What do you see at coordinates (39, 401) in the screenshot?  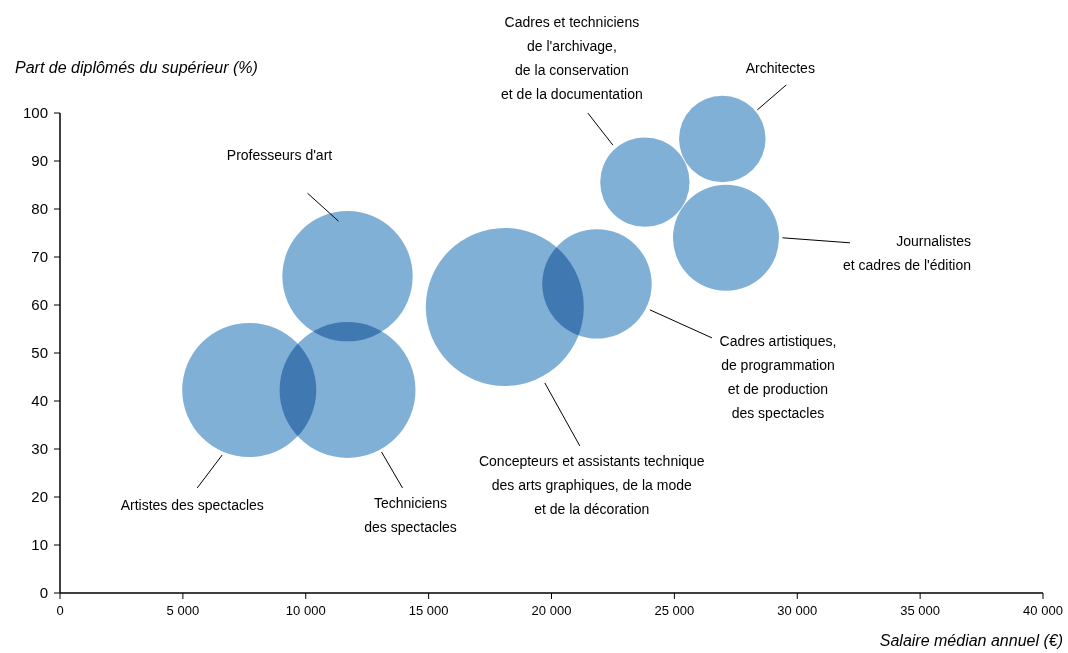 I see `y-tick-label: 40` at bounding box center [39, 401].